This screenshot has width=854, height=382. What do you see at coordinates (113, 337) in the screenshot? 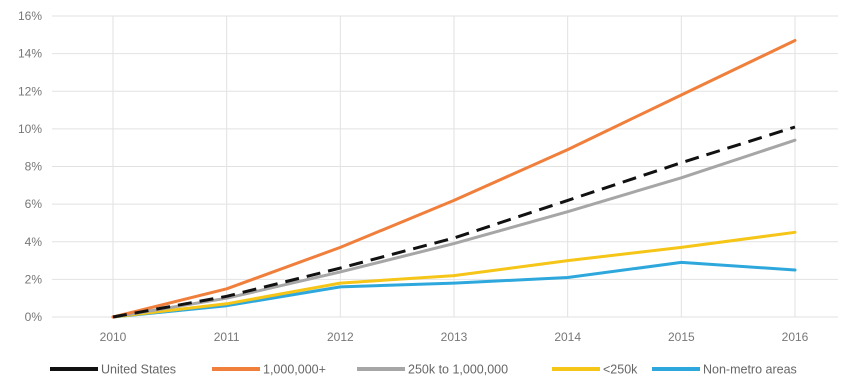
I see `x-tick-label: 2010` at bounding box center [113, 337].